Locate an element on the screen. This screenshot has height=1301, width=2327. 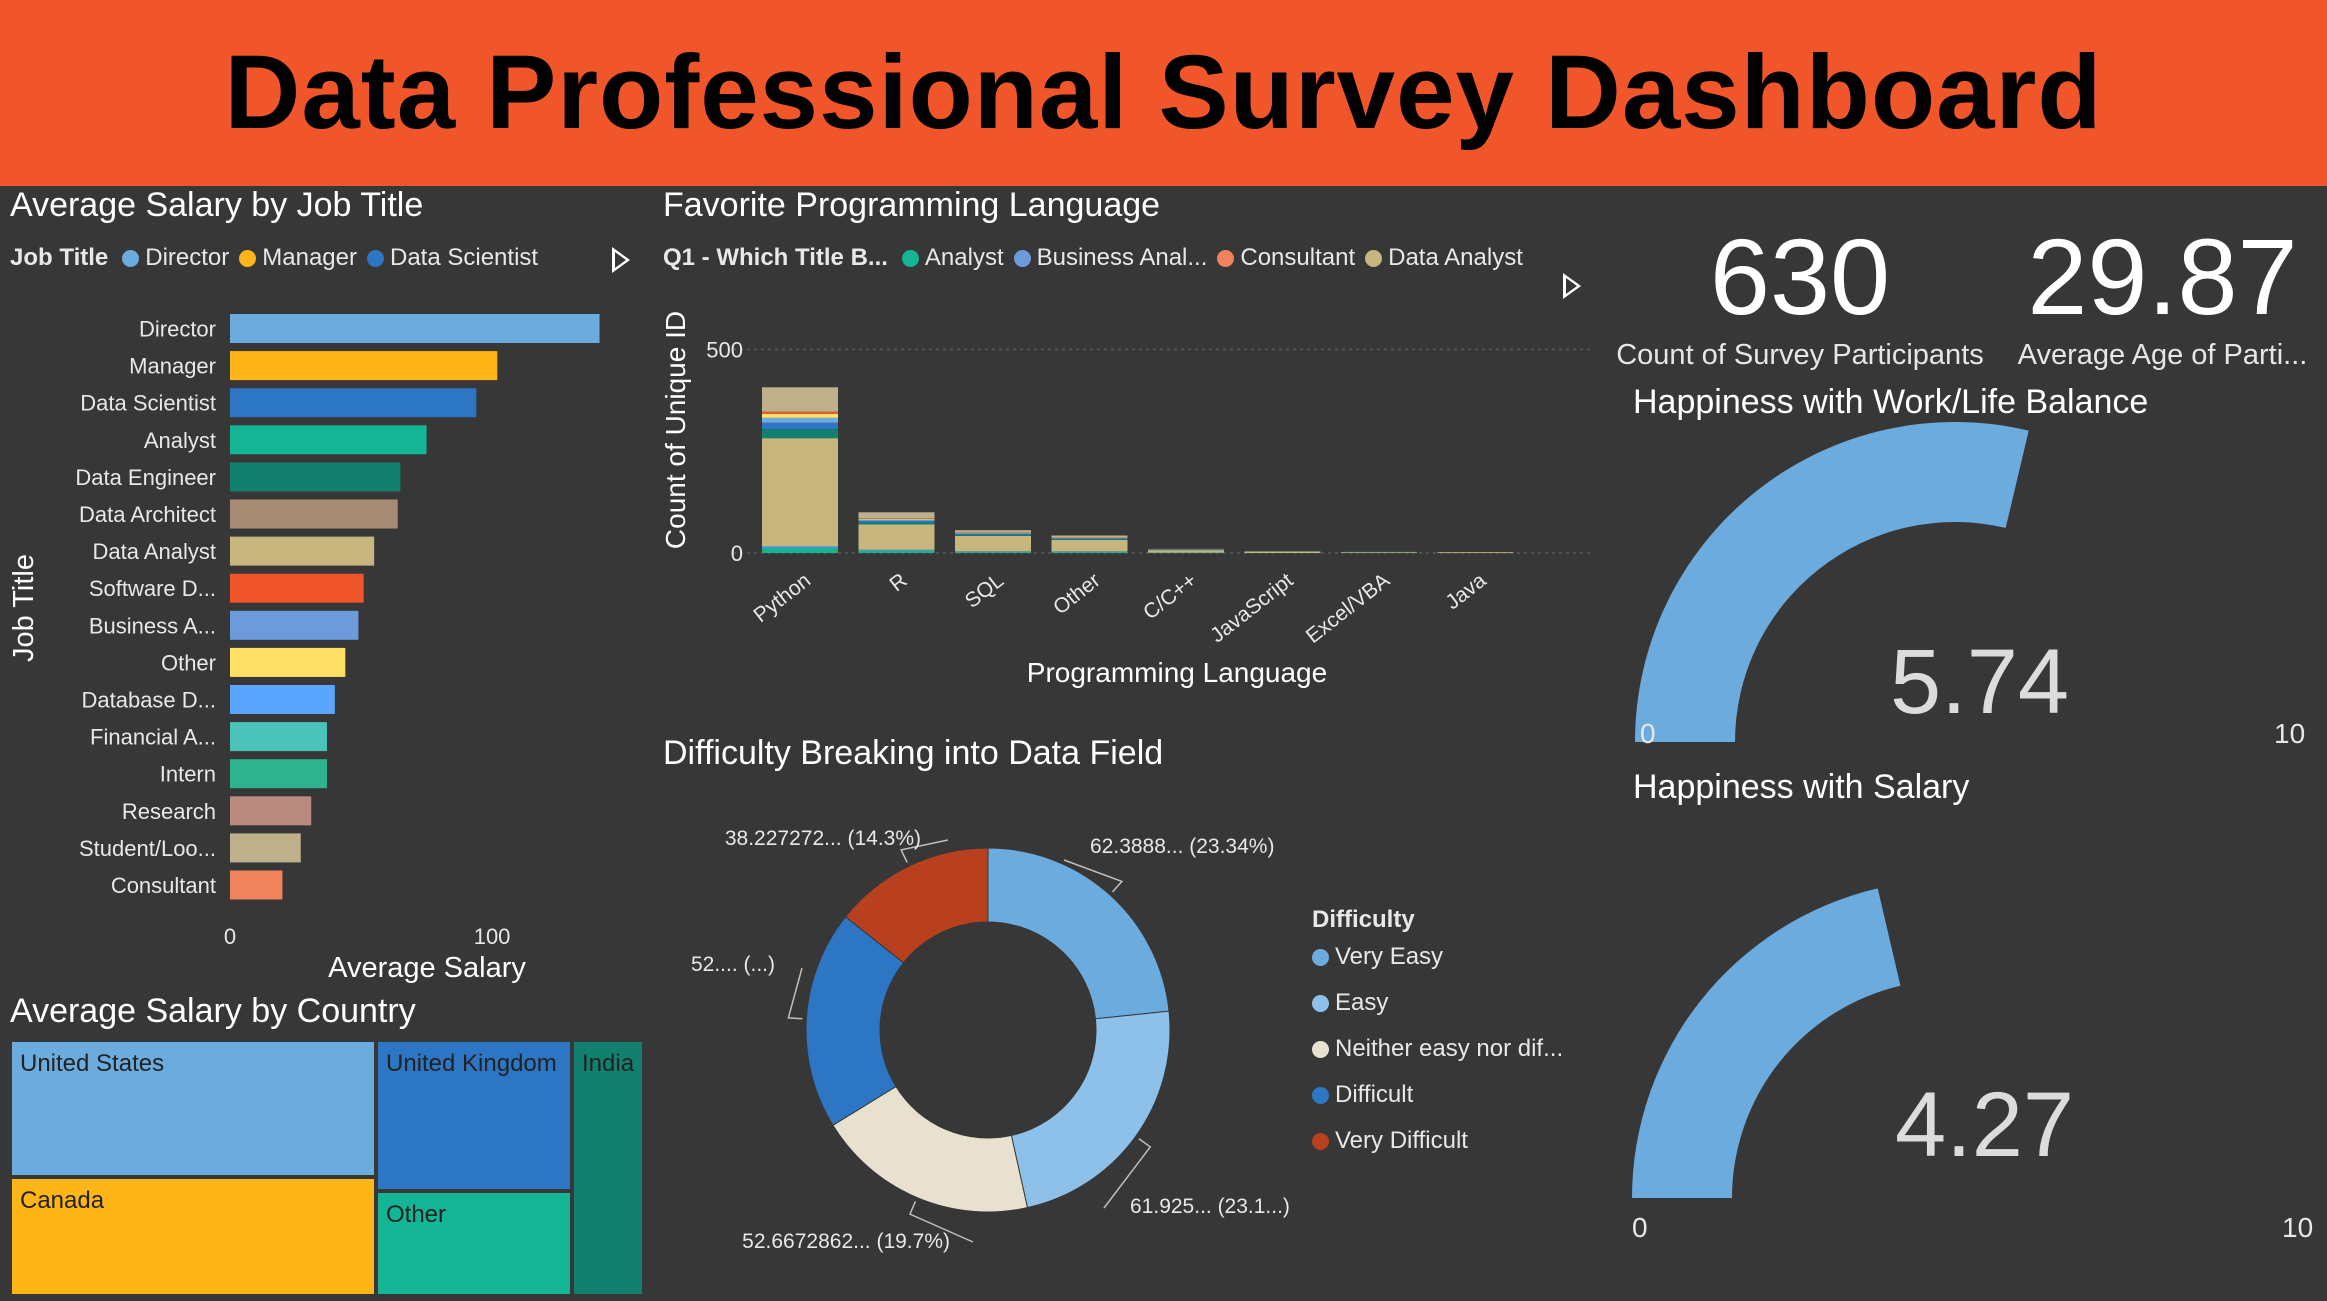
legend-label: Analyst is located at coordinates (964, 257).